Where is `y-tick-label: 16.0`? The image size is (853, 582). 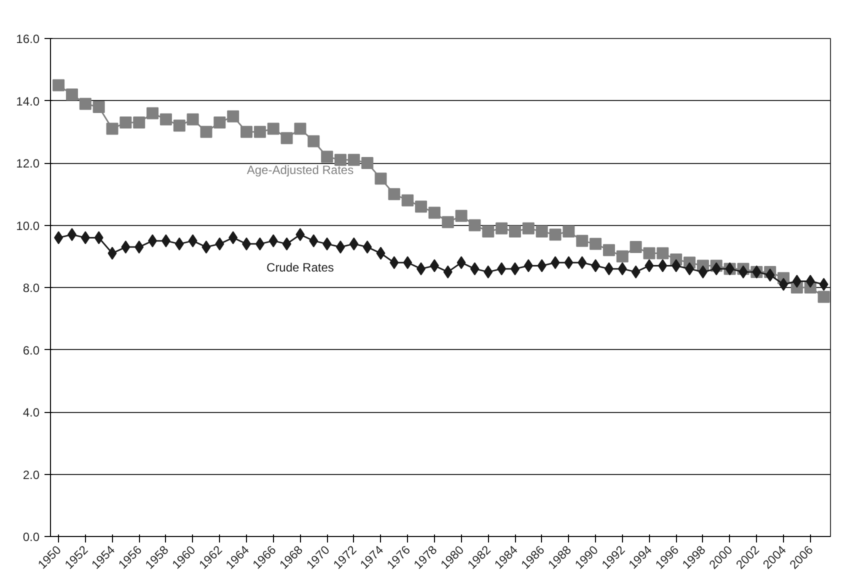 y-tick-label: 16.0 is located at coordinates (28, 39).